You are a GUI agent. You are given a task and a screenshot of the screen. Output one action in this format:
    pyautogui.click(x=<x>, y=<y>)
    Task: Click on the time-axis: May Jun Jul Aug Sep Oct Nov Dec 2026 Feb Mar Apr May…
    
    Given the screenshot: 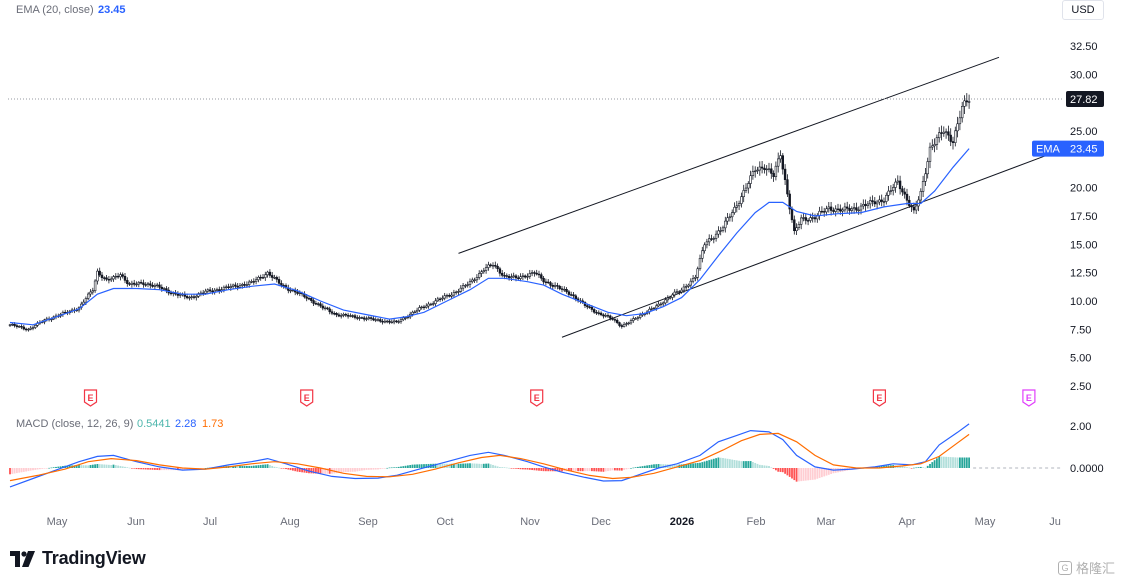 What is the action you would take?
    pyautogui.click(x=554, y=522)
    